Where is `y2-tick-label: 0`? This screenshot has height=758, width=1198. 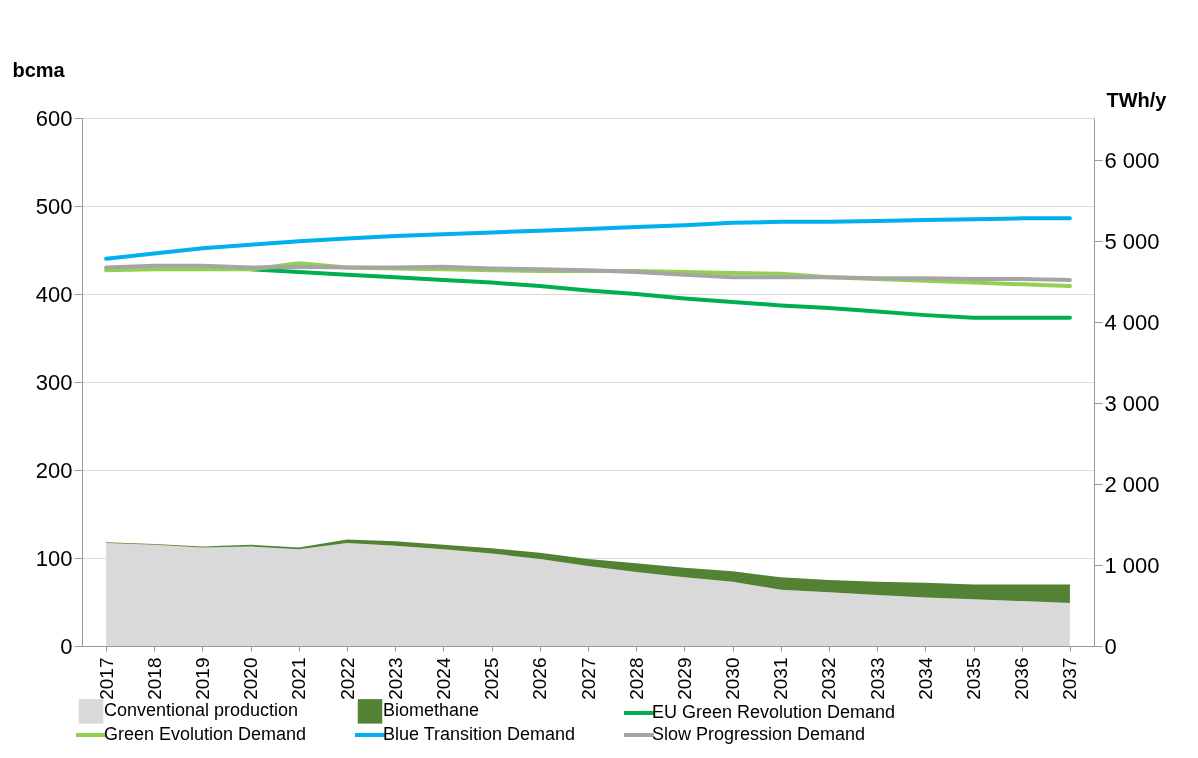
y2-tick-label: 0 is located at coordinates (1110, 646).